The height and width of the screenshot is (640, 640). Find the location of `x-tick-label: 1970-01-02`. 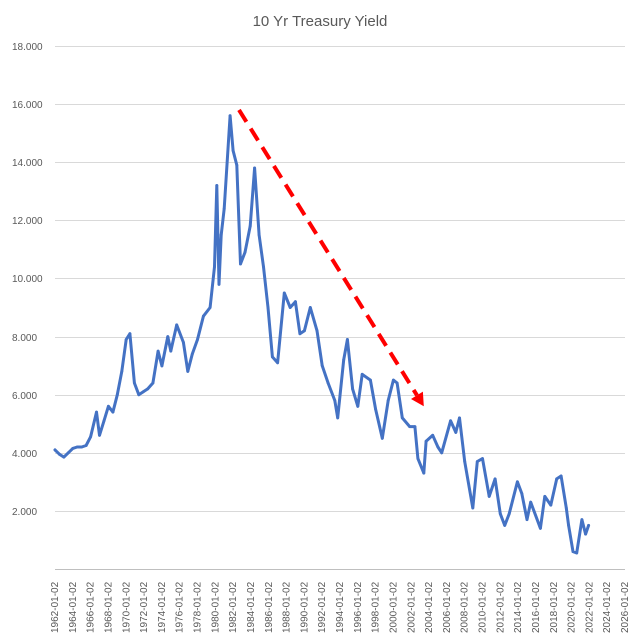

x-tick-label: 1970-01-02 is located at coordinates (126, 607).